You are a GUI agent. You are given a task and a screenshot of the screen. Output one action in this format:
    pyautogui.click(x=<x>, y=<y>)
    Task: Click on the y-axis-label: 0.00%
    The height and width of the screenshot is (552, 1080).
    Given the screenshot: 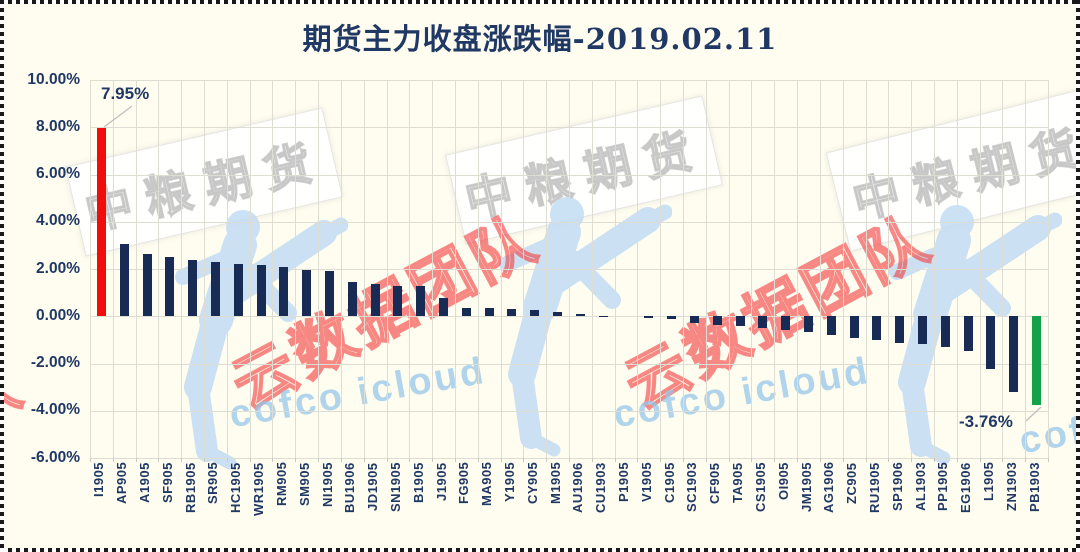 What is the action you would take?
    pyautogui.click(x=58, y=315)
    